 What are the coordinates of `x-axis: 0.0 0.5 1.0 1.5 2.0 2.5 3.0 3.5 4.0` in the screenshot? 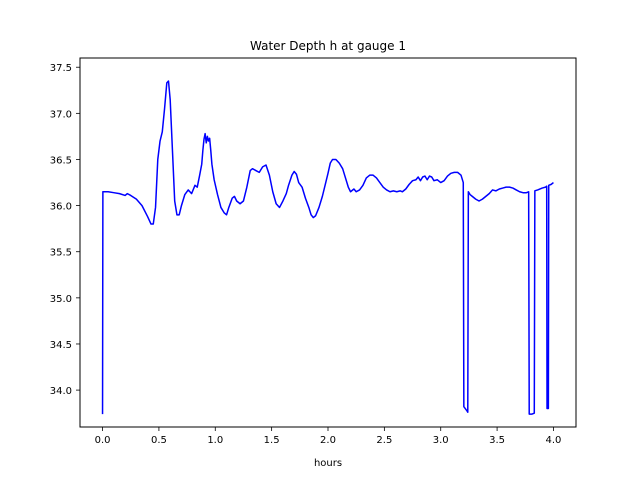 It's located at (328, 436).